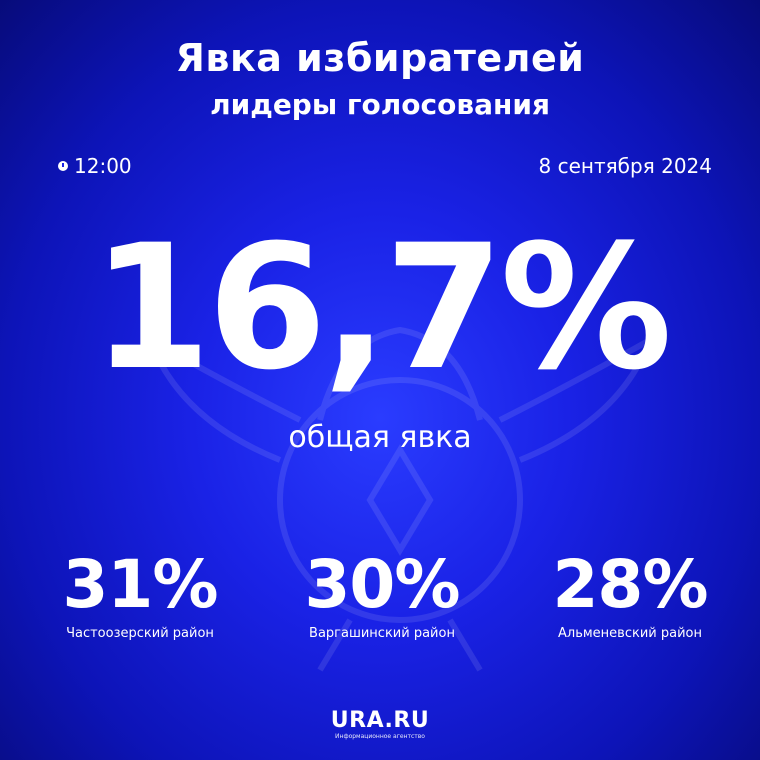 The height and width of the screenshot is (760, 760). I want to click on time-text: 12:00, so click(103, 166).